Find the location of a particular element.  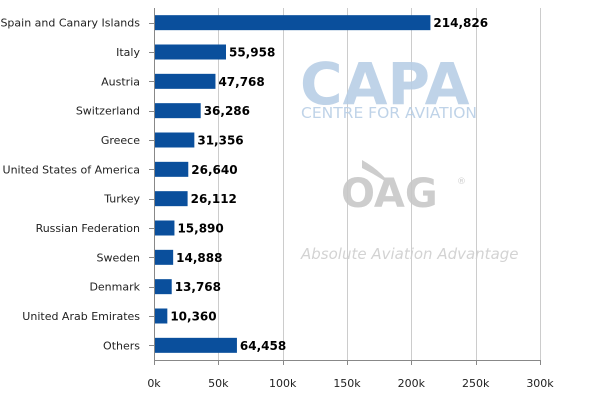

data-label: 26,112 is located at coordinates (214, 199).